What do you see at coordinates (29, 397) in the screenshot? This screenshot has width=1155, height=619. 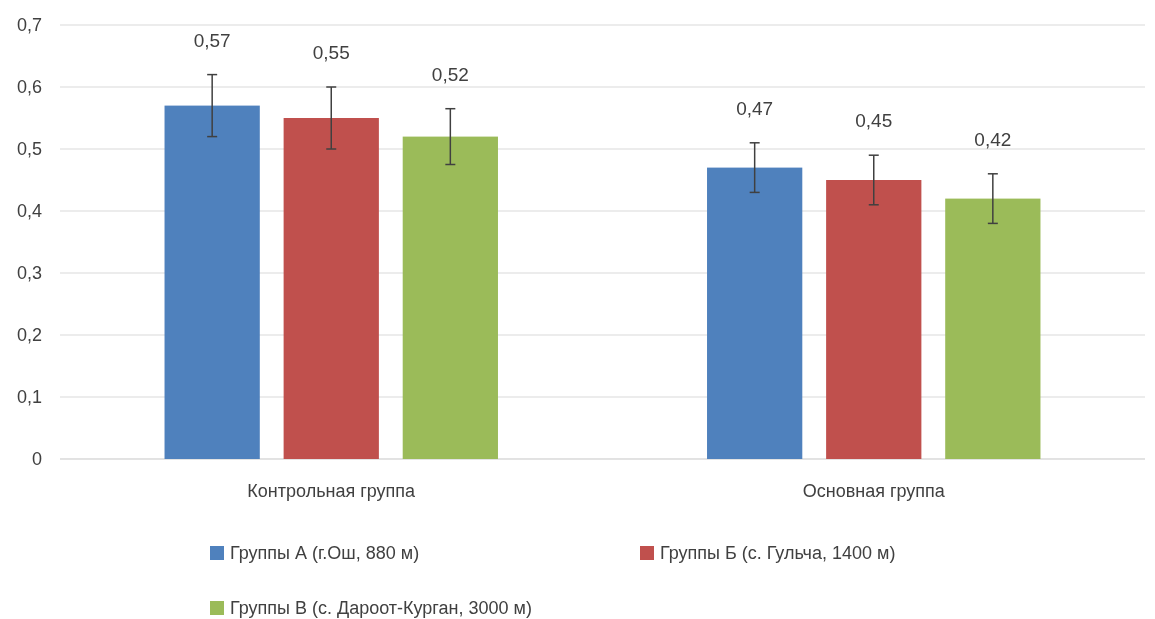 I see `y-tick-label: 0,1` at bounding box center [29, 397].